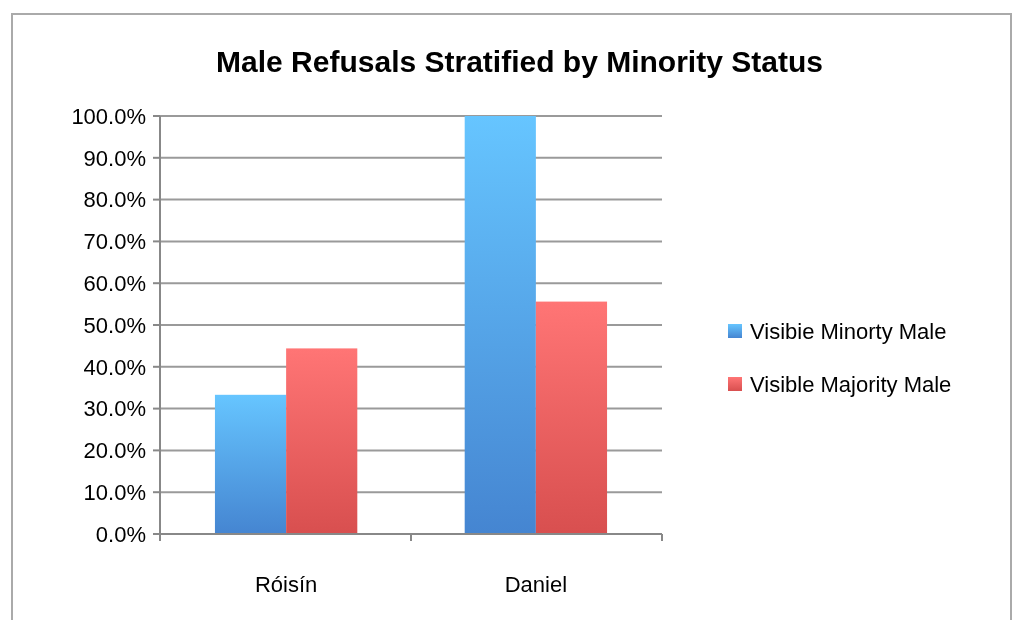  What do you see at coordinates (519, 61) in the screenshot?
I see `chart-title: Male Refusals Stratified by Minority Status` at bounding box center [519, 61].